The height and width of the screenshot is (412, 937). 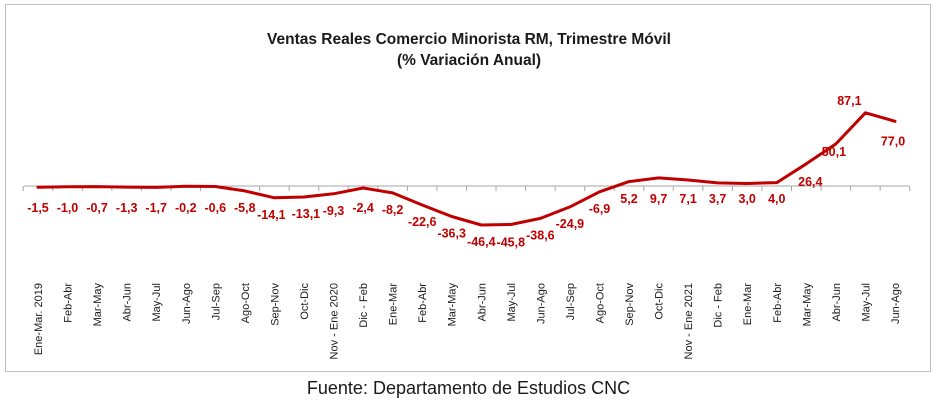 What do you see at coordinates (689, 321) in the screenshot?
I see `x-tick-label: Nov - Ene 2021` at bounding box center [689, 321].